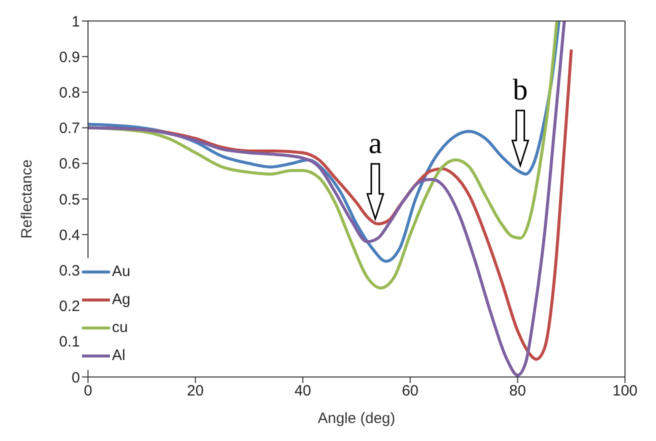 Image resolution: width=656 pixels, height=441 pixels. What do you see at coordinates (410, 391) in the screenshot?
I see `x-tick-label: 60` at bounding box center [410, 391].